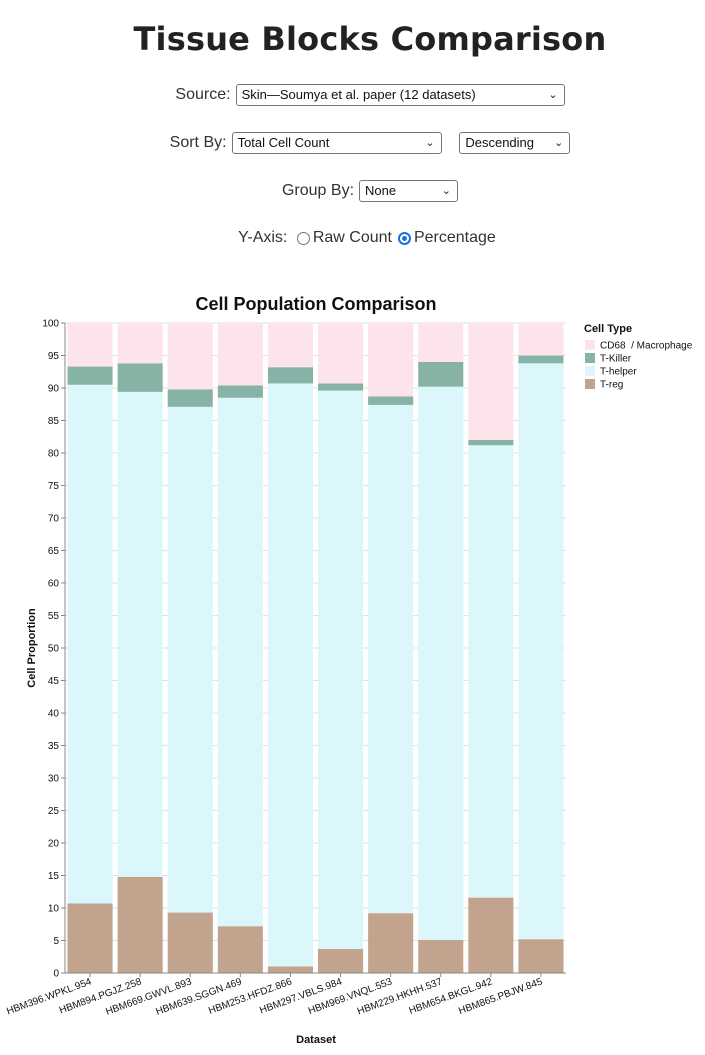  Describe the element at coordinates (370, 39) in the screenshot. I see `page-title: Tissue Blocks Comparison` at that location.